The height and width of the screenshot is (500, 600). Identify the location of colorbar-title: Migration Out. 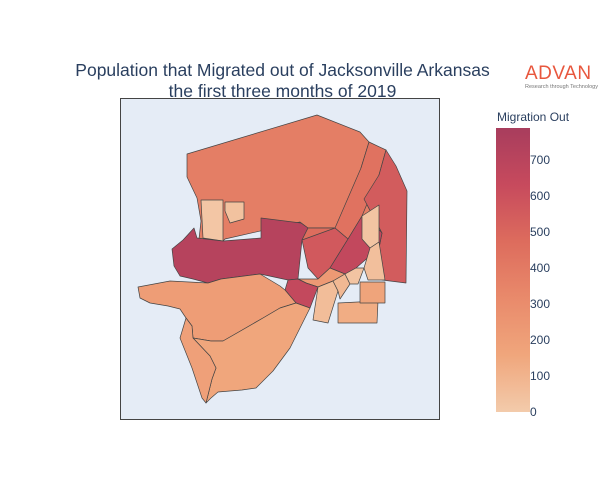
(533, 117).